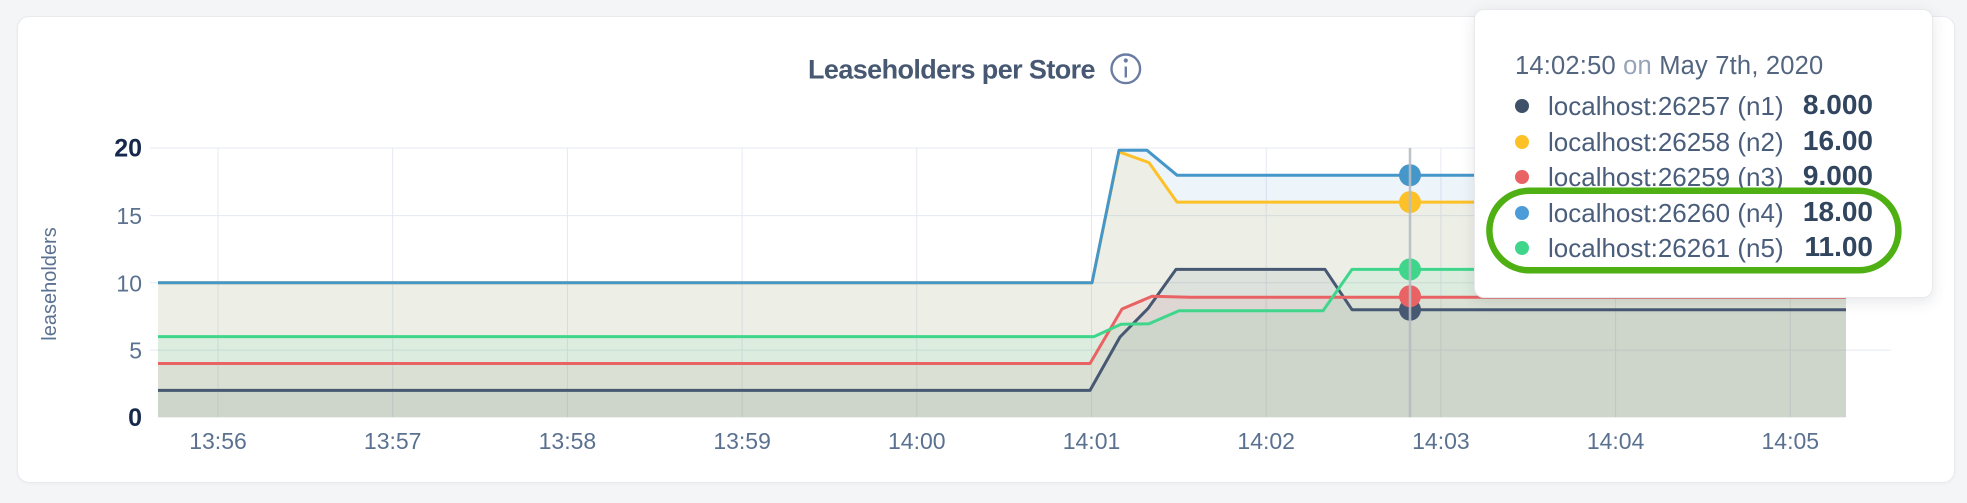 The height and width of the screenshot is (503, 1967). What do you see at coordinates (951, 70) in the screenshot?
I see `svg-text: Leaseholders per Store` at bounding box center [951, 70].